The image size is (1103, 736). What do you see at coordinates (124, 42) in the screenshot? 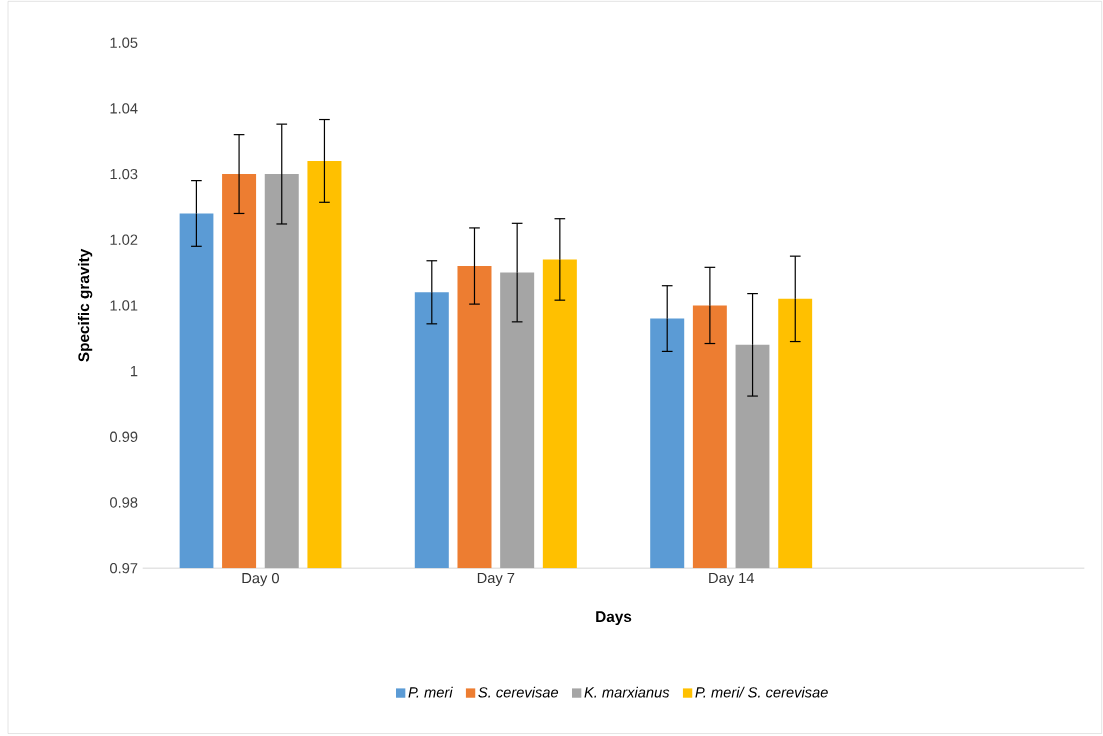
I see `y-tick-label: 1.05` at bounding box center [124, 42].